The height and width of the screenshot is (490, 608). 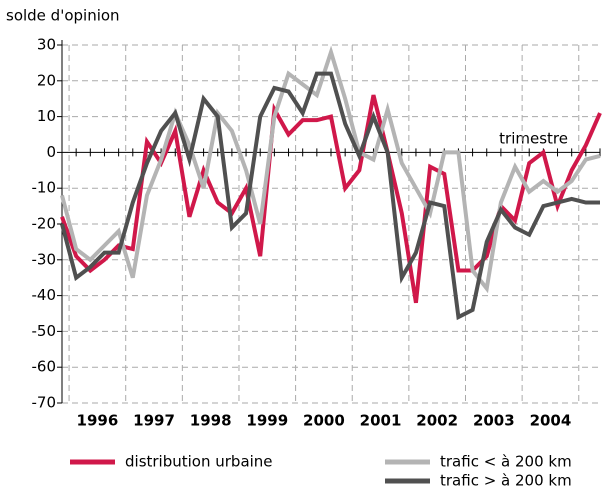 I want to click on x-tick-label: 2003, so click(x=494, y=421).